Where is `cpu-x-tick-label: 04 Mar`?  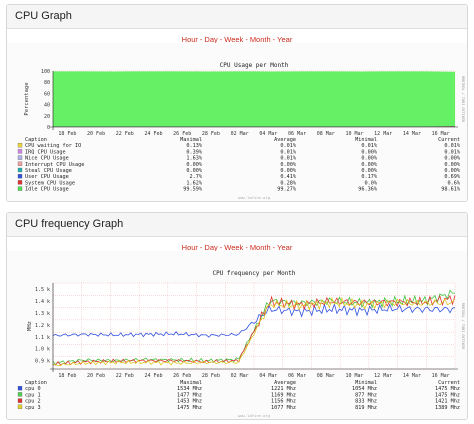 cpu-x-tick-label: 04 Mar is located at coordinates (268, 134).